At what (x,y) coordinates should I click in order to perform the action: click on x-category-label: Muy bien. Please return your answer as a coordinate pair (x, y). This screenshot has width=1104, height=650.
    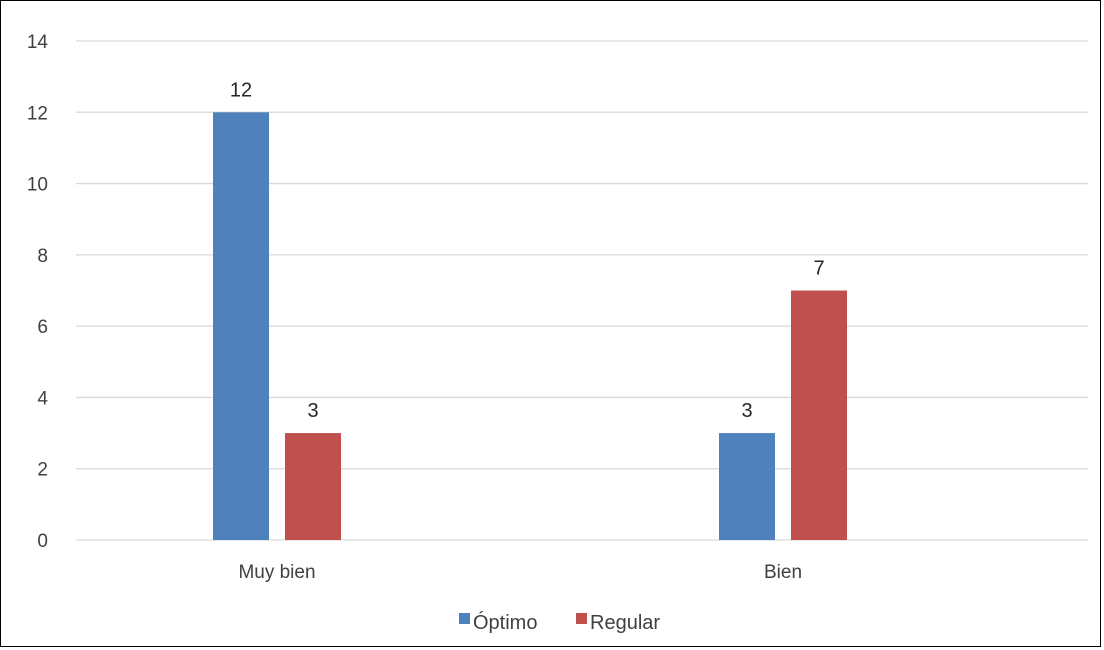
    Looking at the image, I should click on (276, 572).